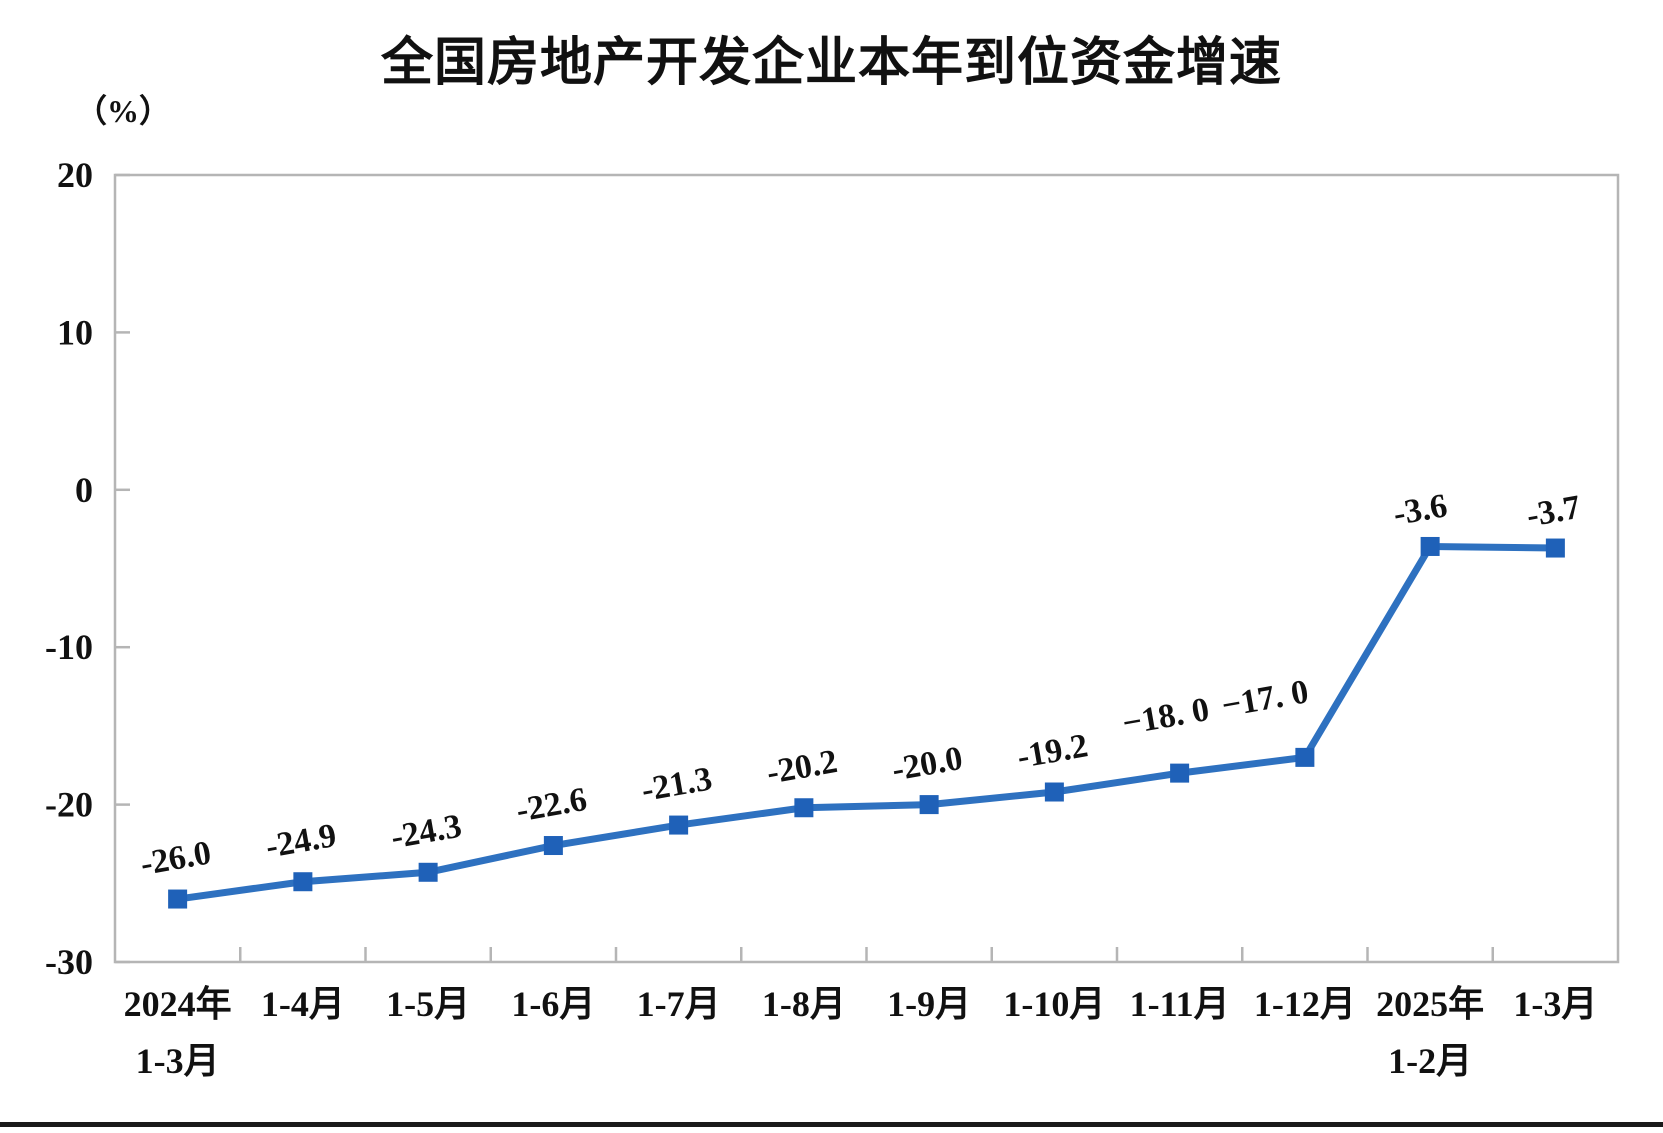 Image resolution: width=1663 pixels, height=1133 pixels. Describe the element at coordinates (122, 111) in the screenshot. I see `y-axis-unit-label: （%）` at that location.